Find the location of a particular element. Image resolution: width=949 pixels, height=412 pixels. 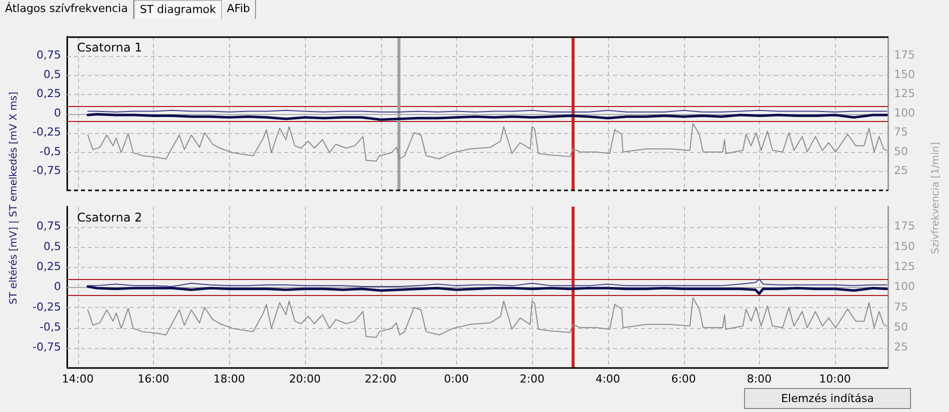

x-tick-label: 6:00 is located at coordinates (683, 378).